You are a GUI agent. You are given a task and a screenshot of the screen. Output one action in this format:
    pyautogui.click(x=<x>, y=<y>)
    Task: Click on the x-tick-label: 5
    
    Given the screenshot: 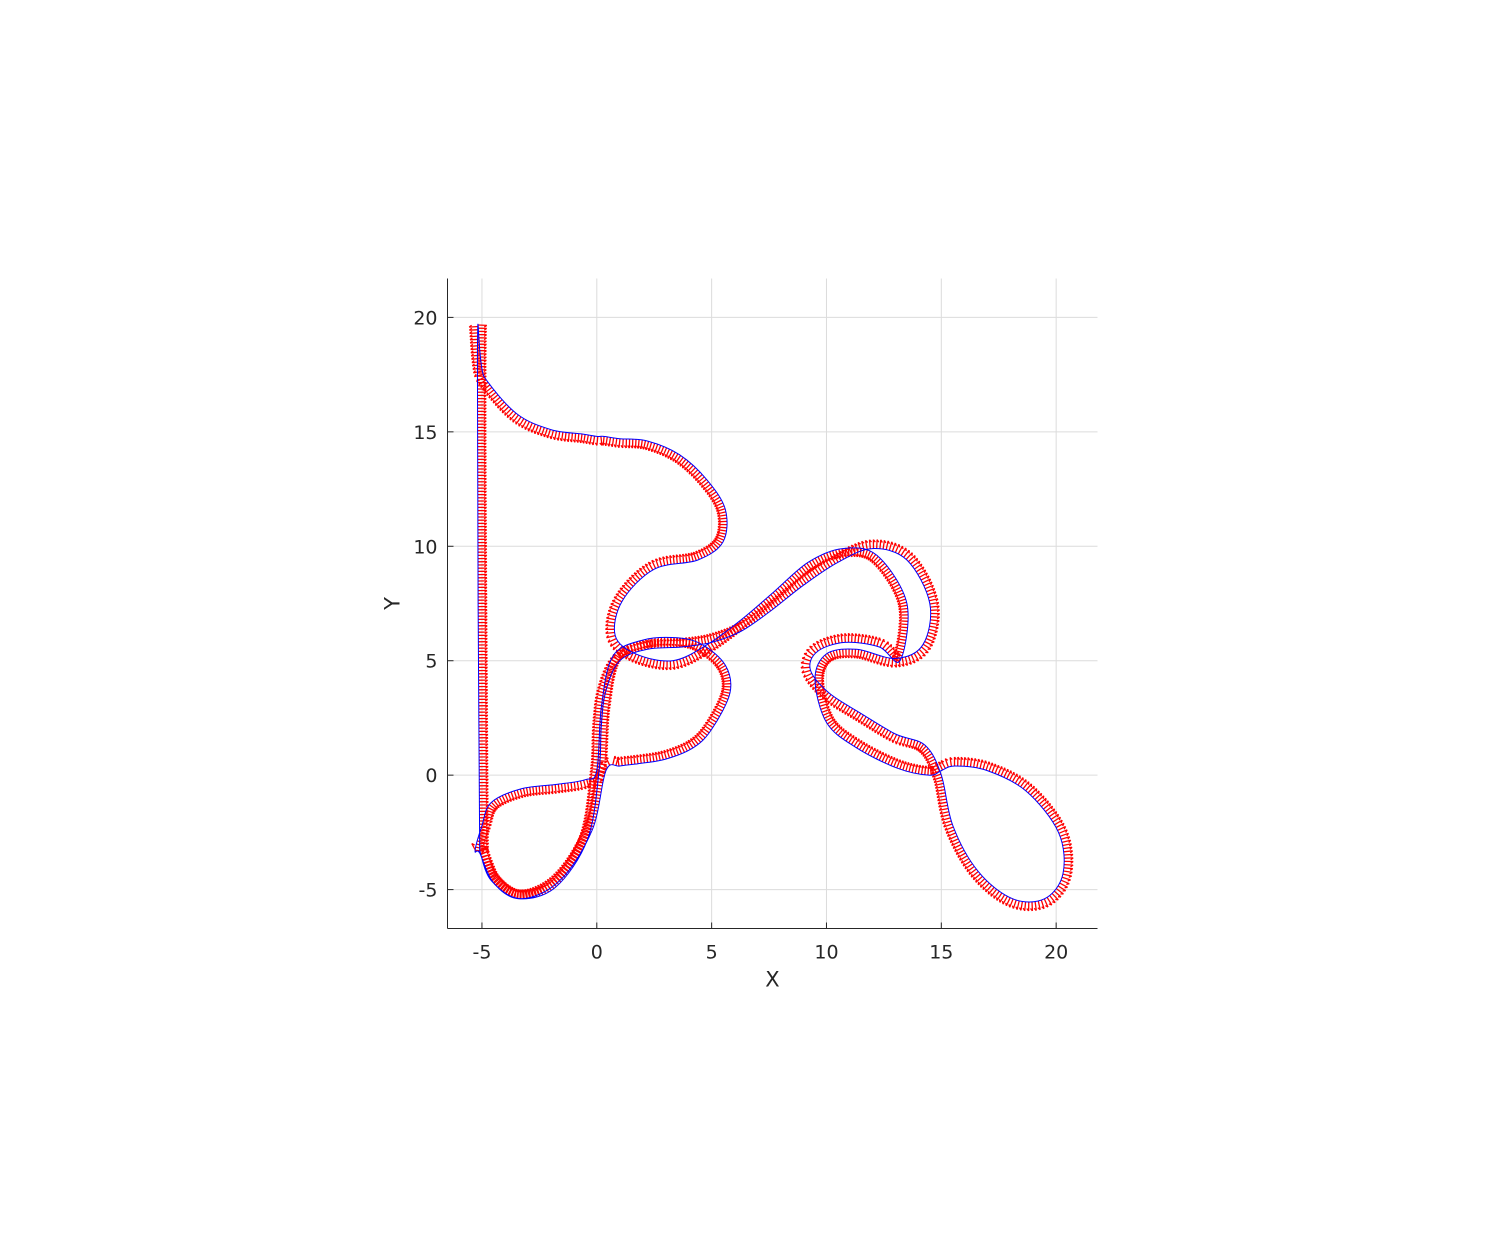 What is the action you would take?
    pyautogui.click(x=712, y=953)
    